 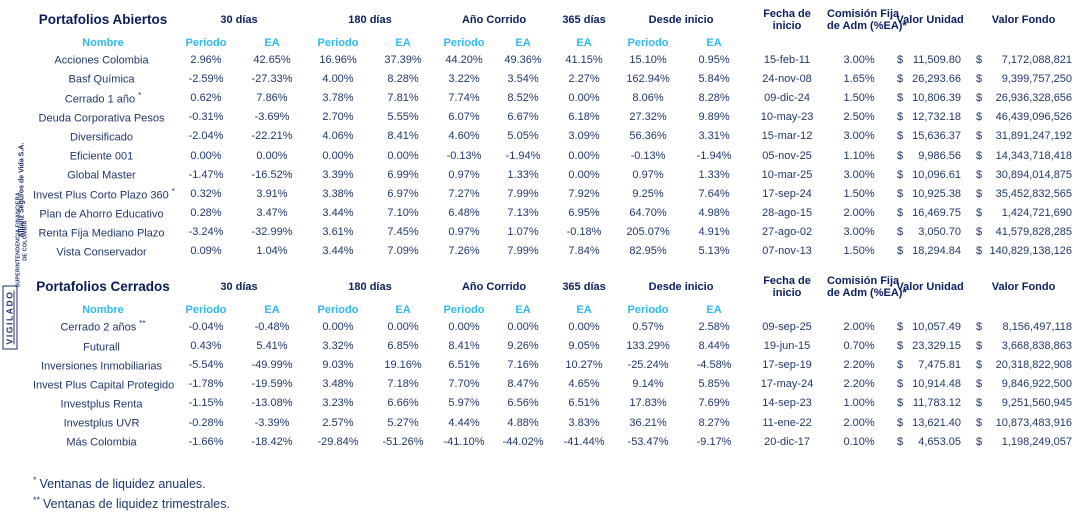 What do you see at coordinates (272, 117) in the screenshot?
I see `cell-30d-ea: -3.69%` at bounding box center [272, 117].